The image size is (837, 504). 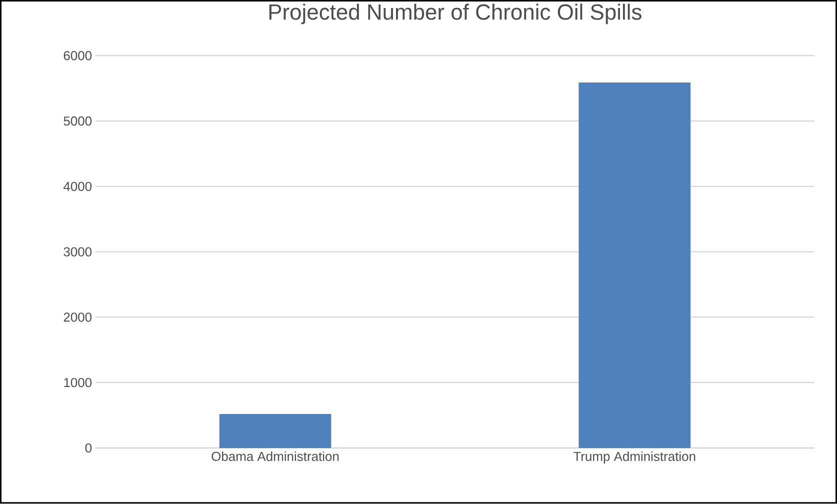 What do you see at coordinates (78, 121) in the screenshot?
I see `y-tick-label: 5000` at bounding box center [78, 121].